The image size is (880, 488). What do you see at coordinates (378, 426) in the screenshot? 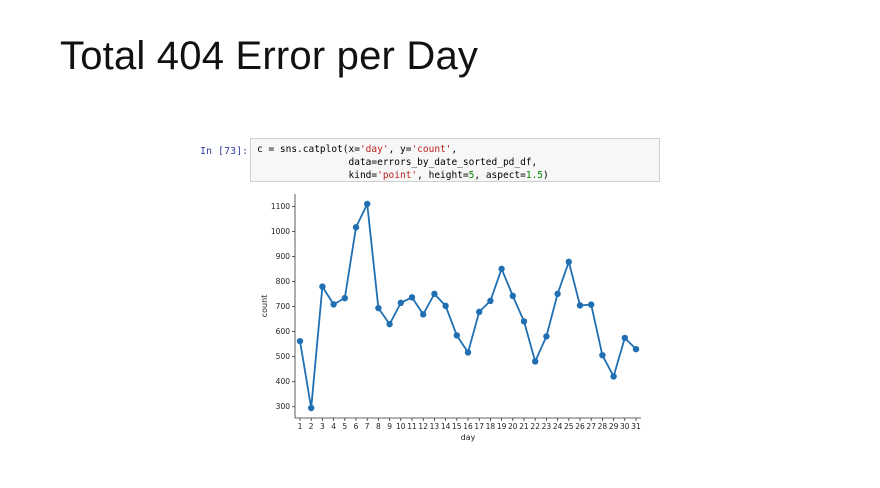
I see `x-tick-label: 8` at bounding box center [378, 426].